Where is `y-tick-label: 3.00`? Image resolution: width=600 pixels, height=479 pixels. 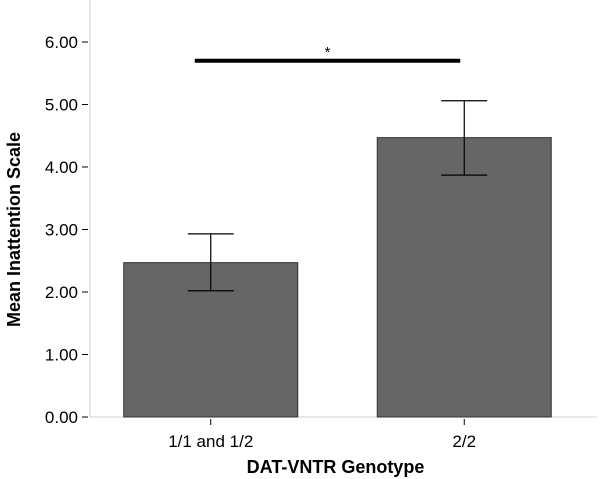
y-tick-label: 3.00 is located at coordinates (61, 230).